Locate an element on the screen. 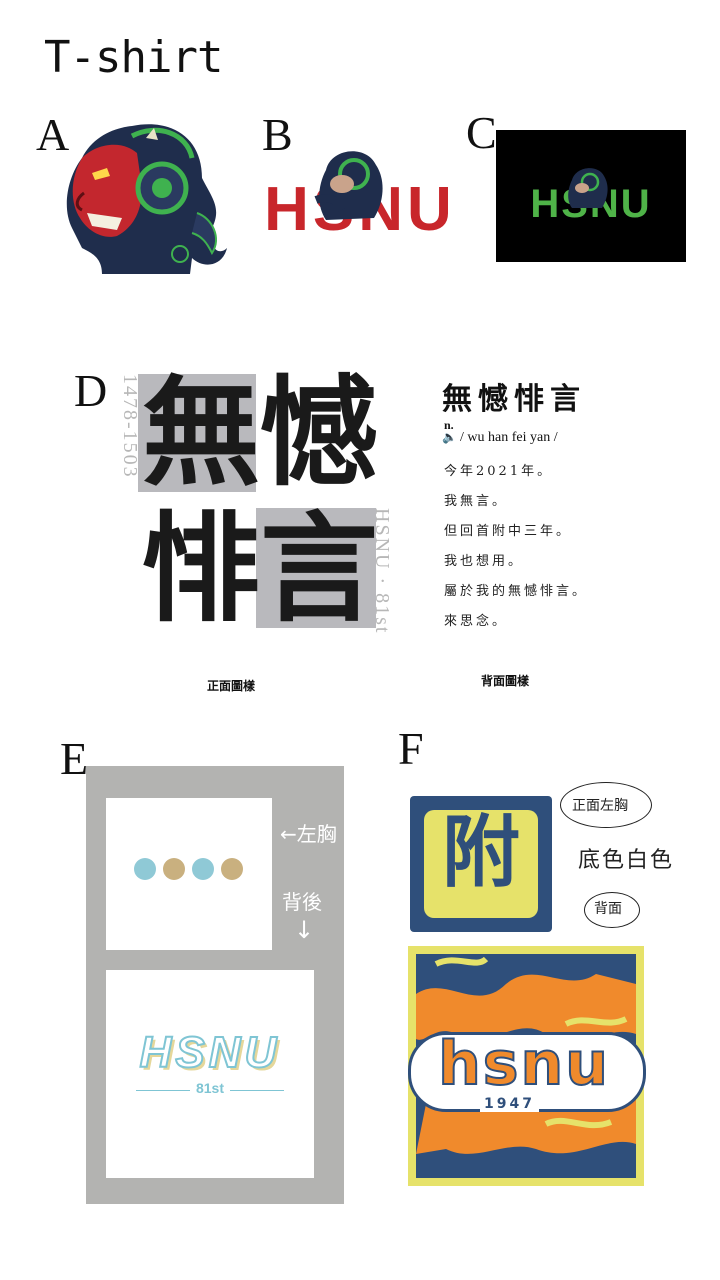 The width and height of the screenshot is (720, 1280). design-d-front: 無 憾 悱 言 1478-1503 HSNU · 81st is located at coordinates (259, 500).